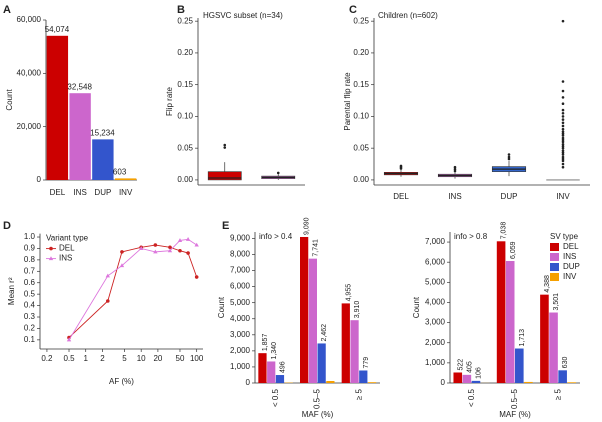 The width and height of the screenshot is (602, 422). What do you see at coordinates (318, 414) in the screenshot?
I see `x-axis-title: MAF (%)` at bounding box center [318, 414].